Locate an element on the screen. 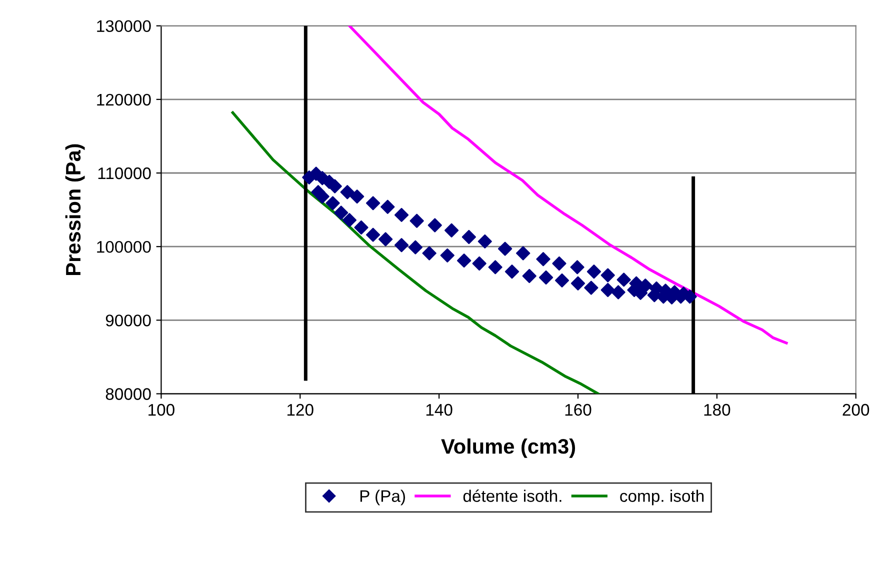 The image size is (876, 574). x-tick-label: 100 is located at coordinates (161, 410).